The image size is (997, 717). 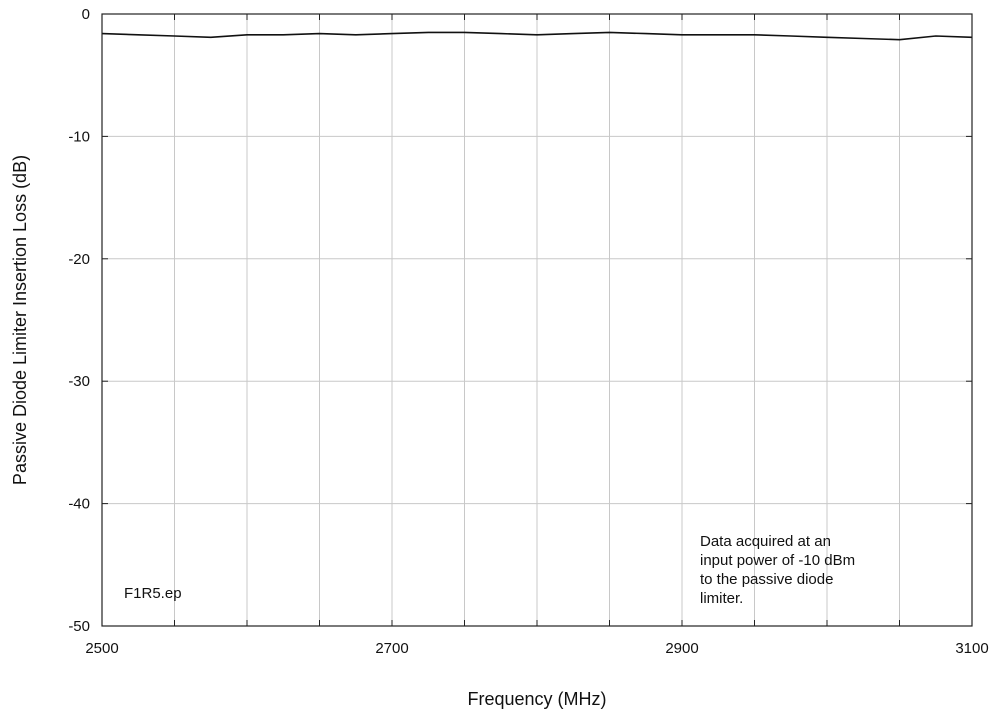 I want to click on y-tick-label: -30, so click(x=79, y=381).